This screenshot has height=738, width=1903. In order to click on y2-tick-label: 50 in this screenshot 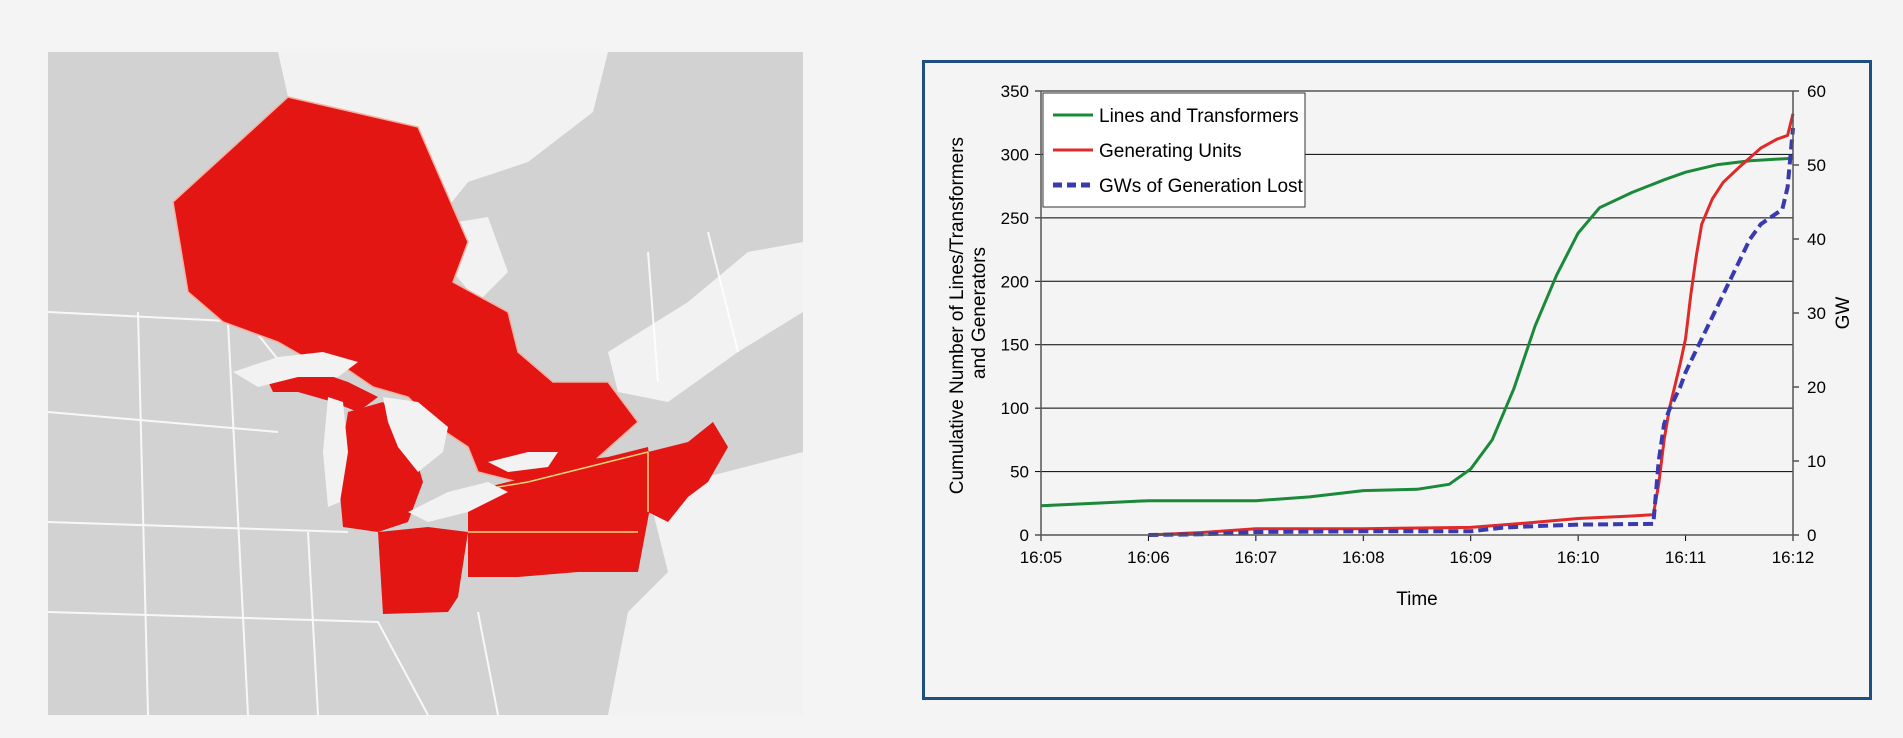, I will do `click(1816, 165)`.